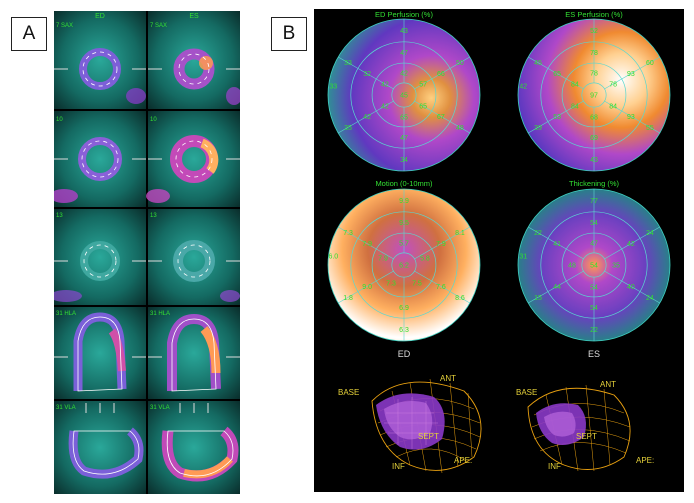 The image size is (694, 503). I want to click on segment-value-es-perfusion-r1-1: 93, so click(631, 74).